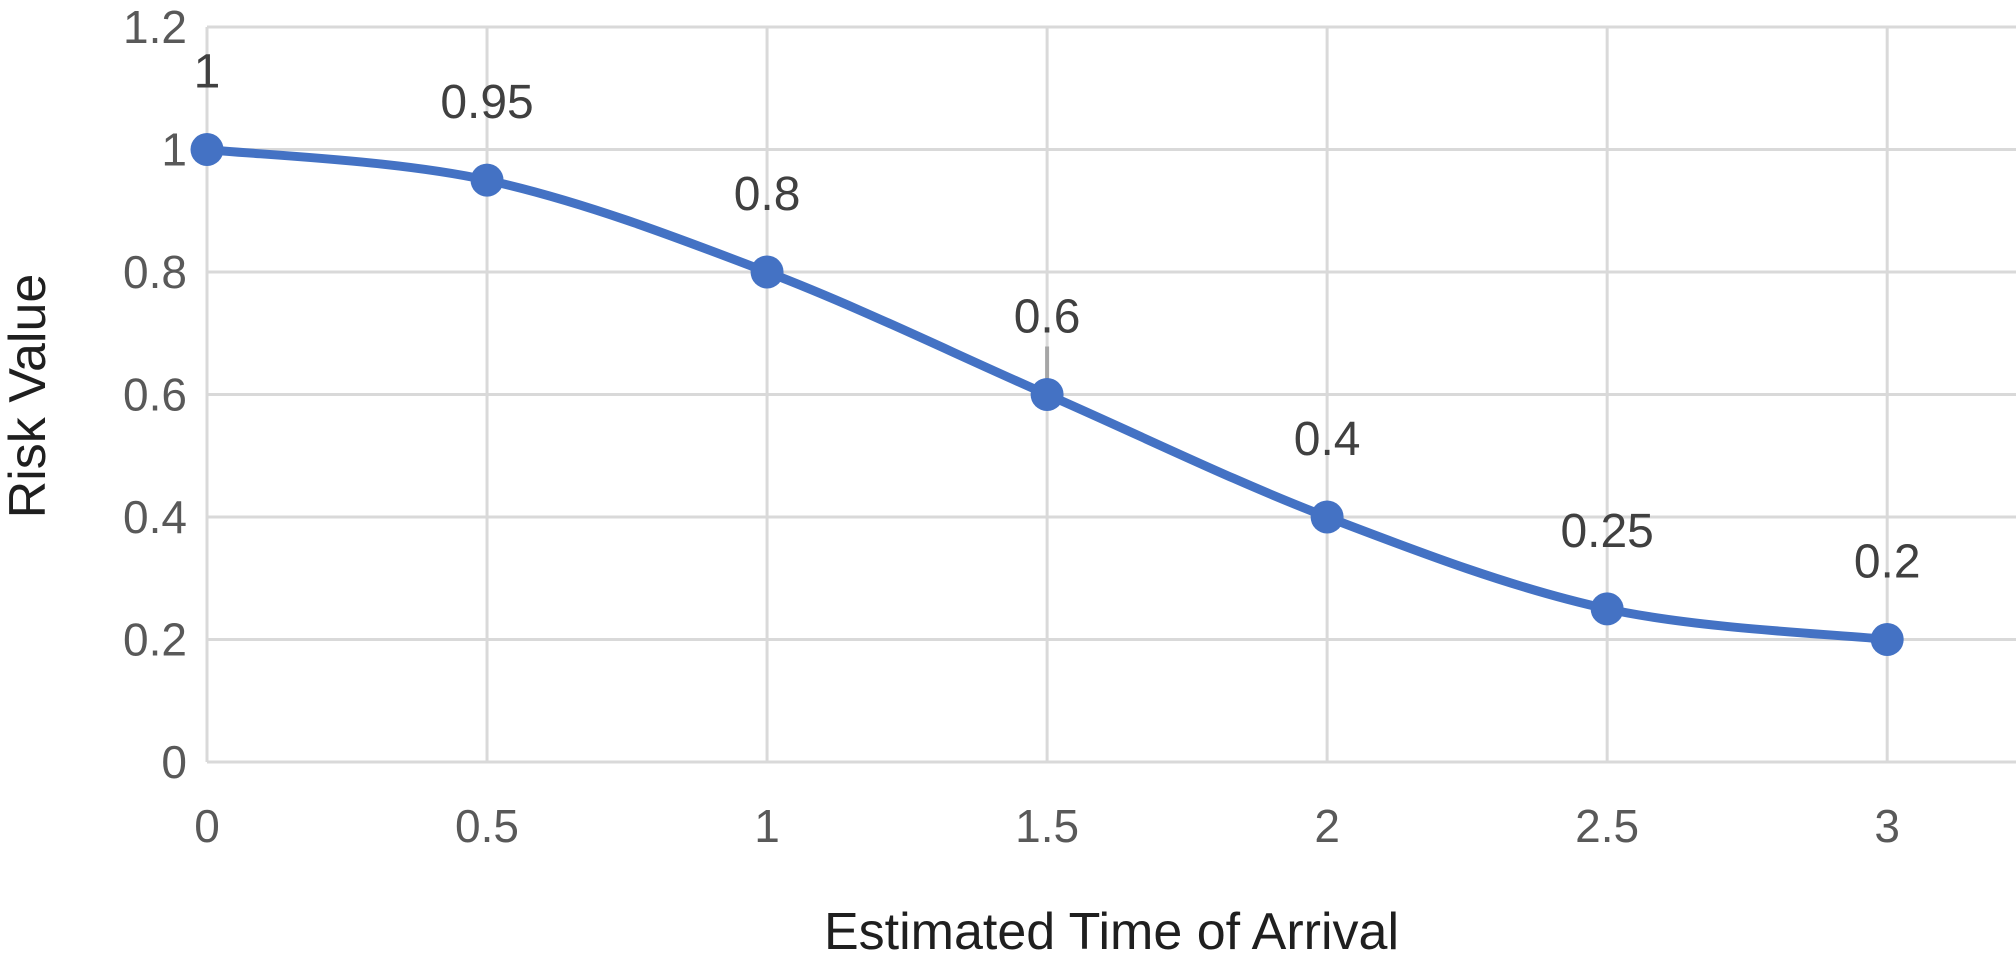  What do you see at coordinates (1327, 826) in the screenshot?
I see `x-axis-tick-label: 2` at bounding box center [1327, 826].